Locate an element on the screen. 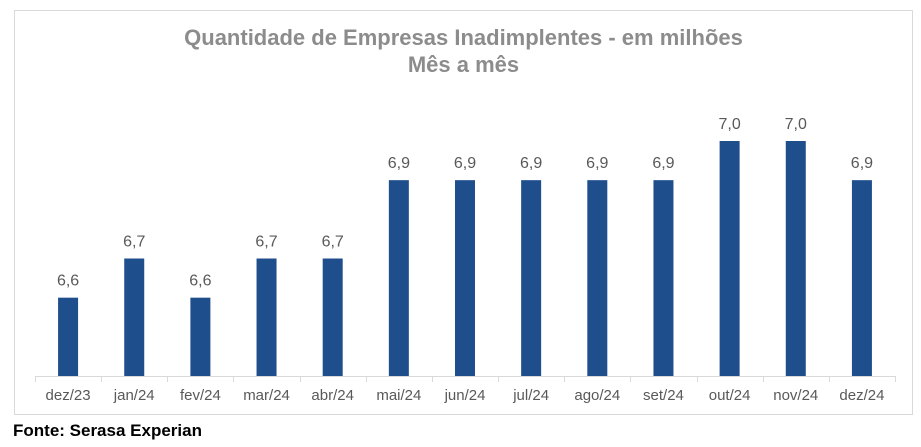  source-note: Fonte: Serasa Experian is located at coordinates (107, 430).